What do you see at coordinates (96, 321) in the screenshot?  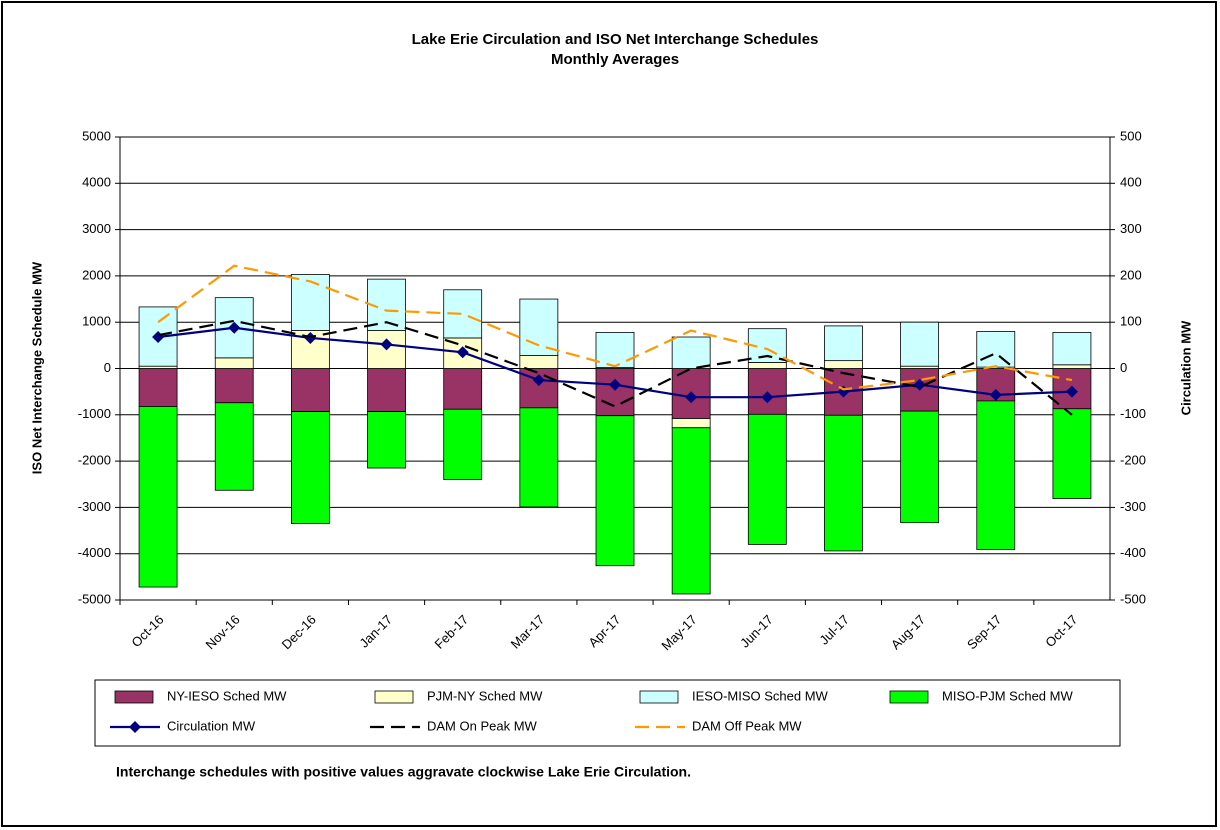 I see `y-tick-label: 1000` at bounding box center [96, 321].